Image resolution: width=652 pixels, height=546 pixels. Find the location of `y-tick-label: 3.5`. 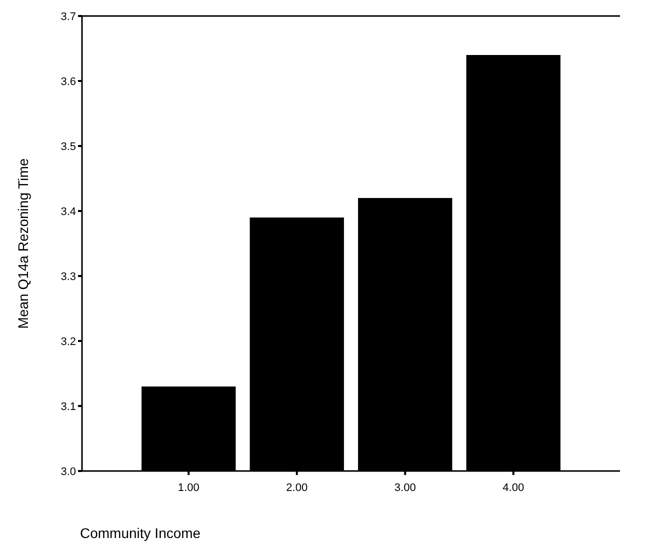

y-tick-label: 3.5 is located at coordinates (68, 146).